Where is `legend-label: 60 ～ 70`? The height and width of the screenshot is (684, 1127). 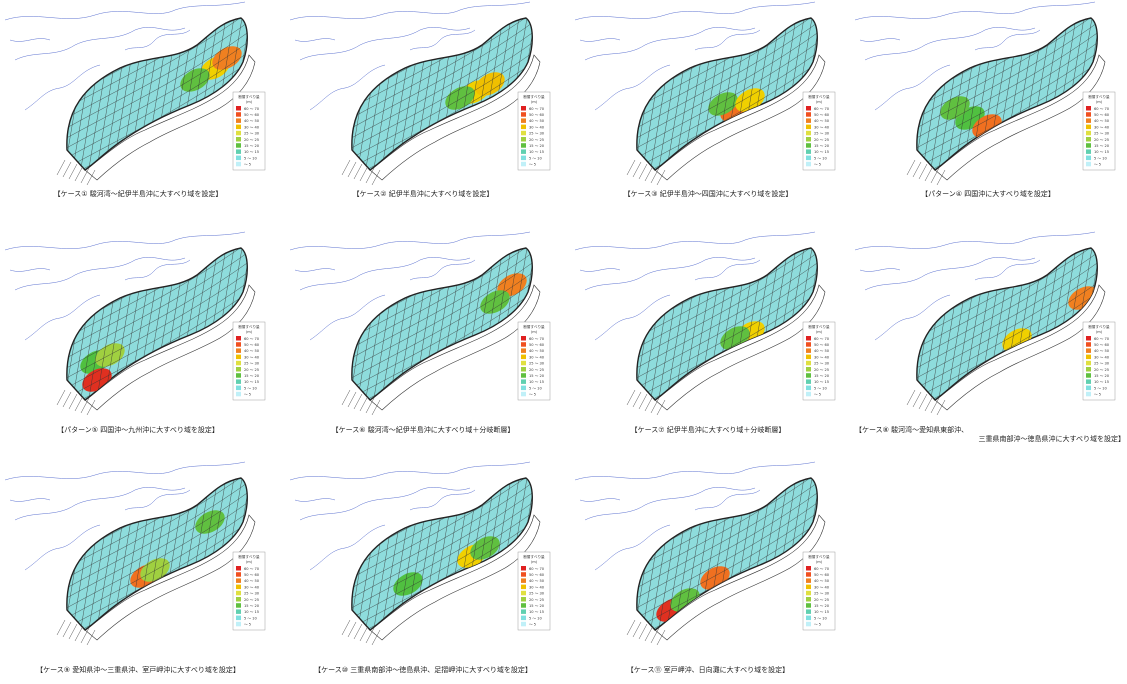 legend-label: 60 ～ 70 is located at coordinates (822, 339).